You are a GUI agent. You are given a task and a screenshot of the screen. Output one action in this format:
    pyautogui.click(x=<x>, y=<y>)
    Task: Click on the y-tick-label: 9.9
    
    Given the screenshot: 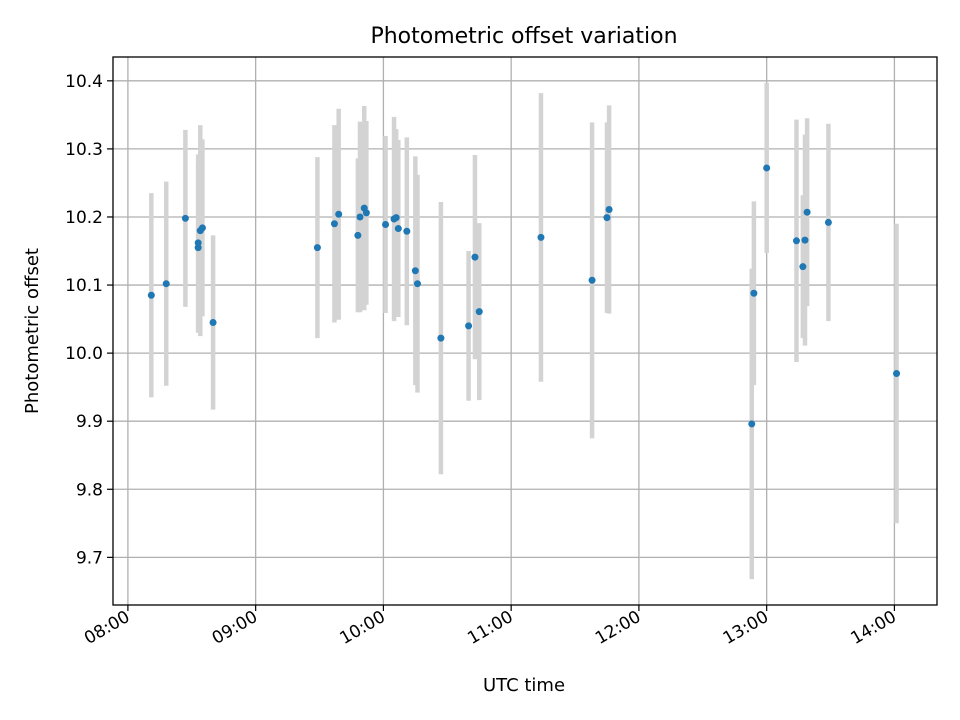 What is the action you would take?
    pyautogui.click(x=89, y=422)
    